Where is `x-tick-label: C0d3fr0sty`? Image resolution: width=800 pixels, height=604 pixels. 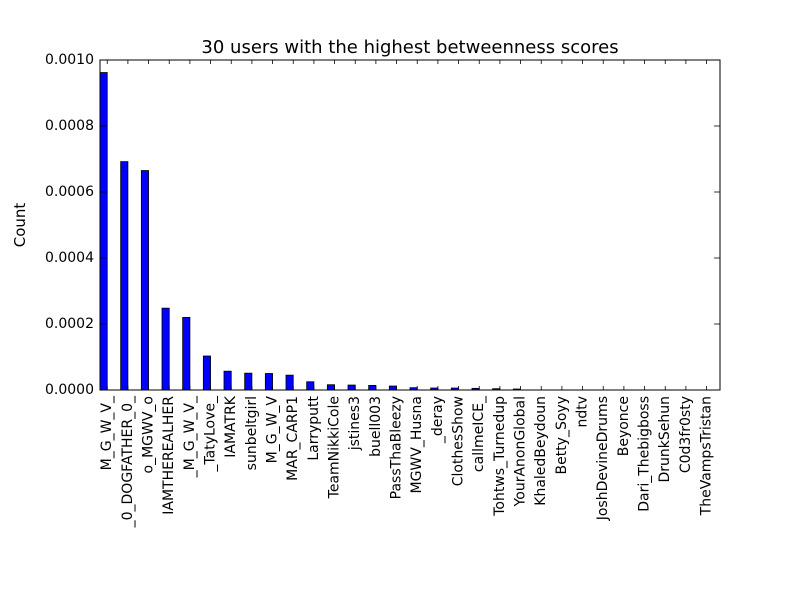 x-tick-label: C0d3fr0sty is located at coordinates (686, 434).